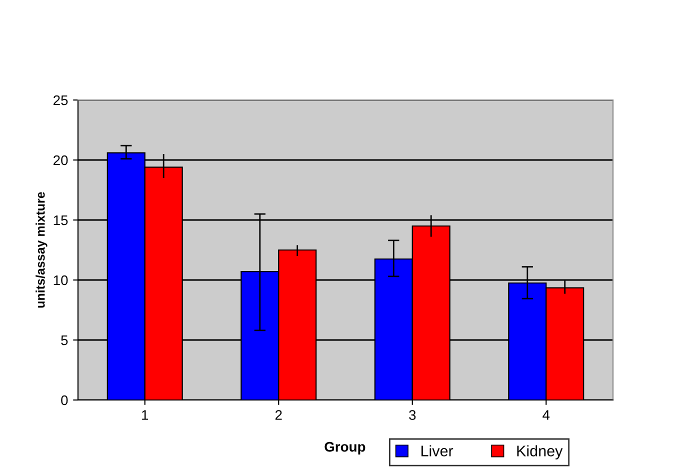 This screenshot has height=475, width=680. What do you see at coordinates (278, 415) in the screenshot?
I see `x-tick-label: 2` at bounding box center [278, 415].